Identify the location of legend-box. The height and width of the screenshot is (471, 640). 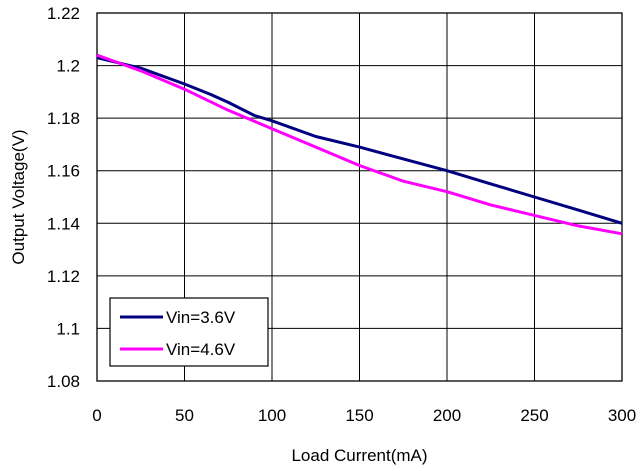
(189, 332).